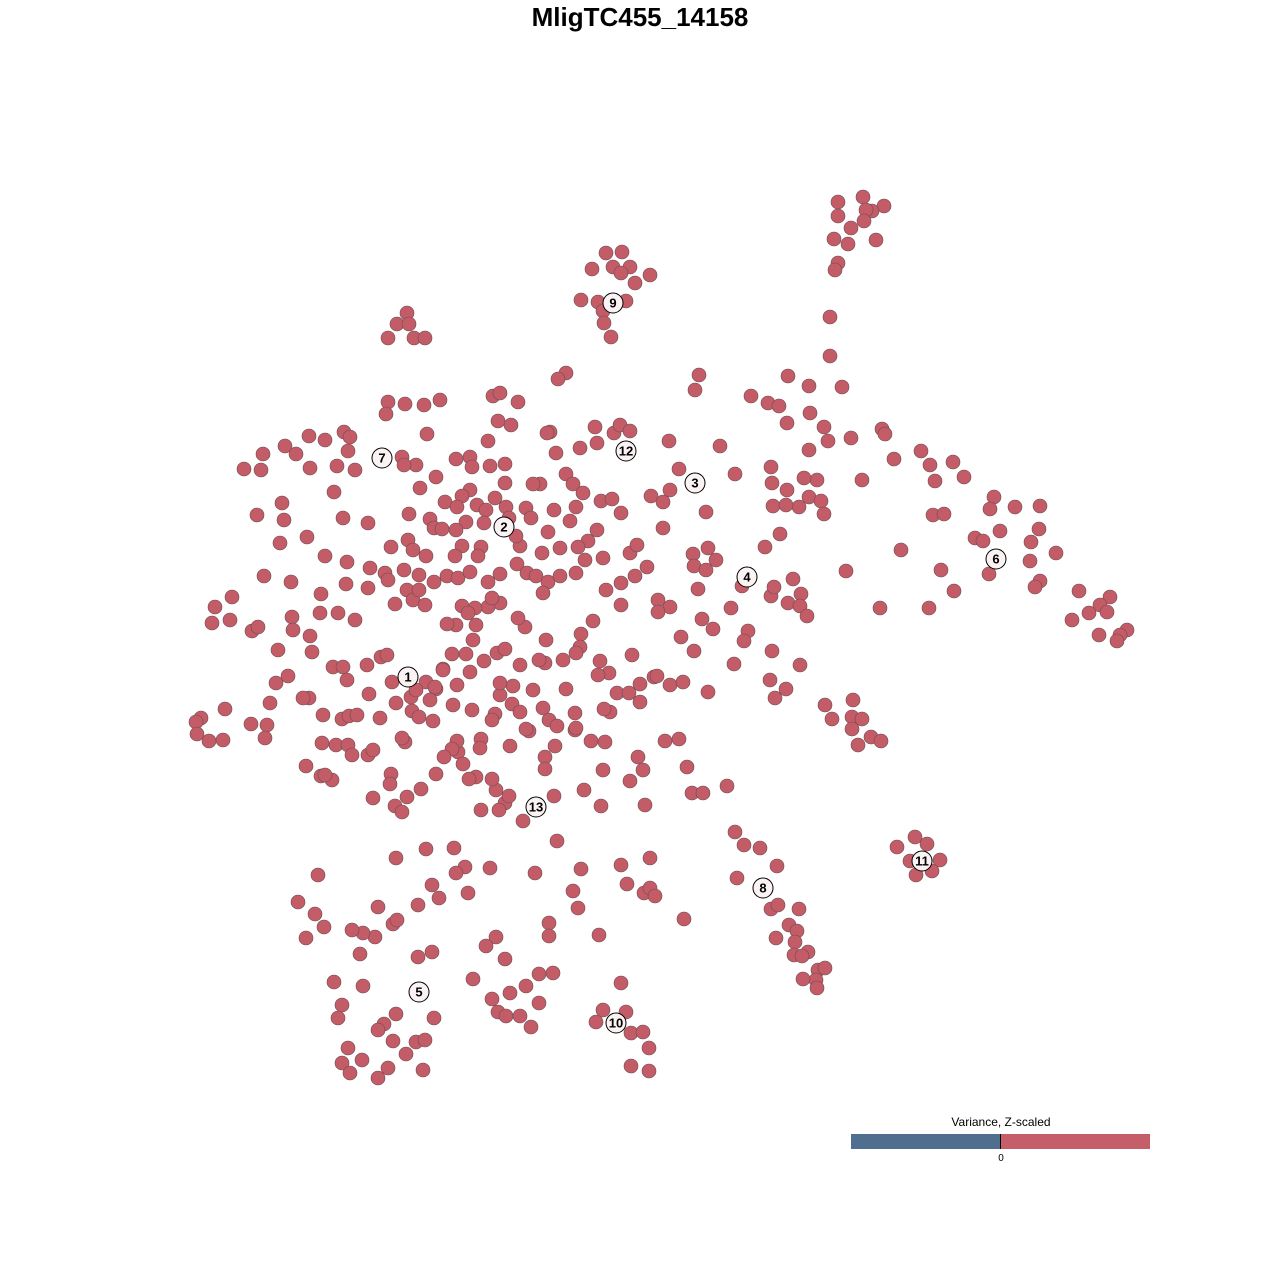 The image size is (1280, 1280). I want to click on legend-zero-tick, so click(1000, 1141).